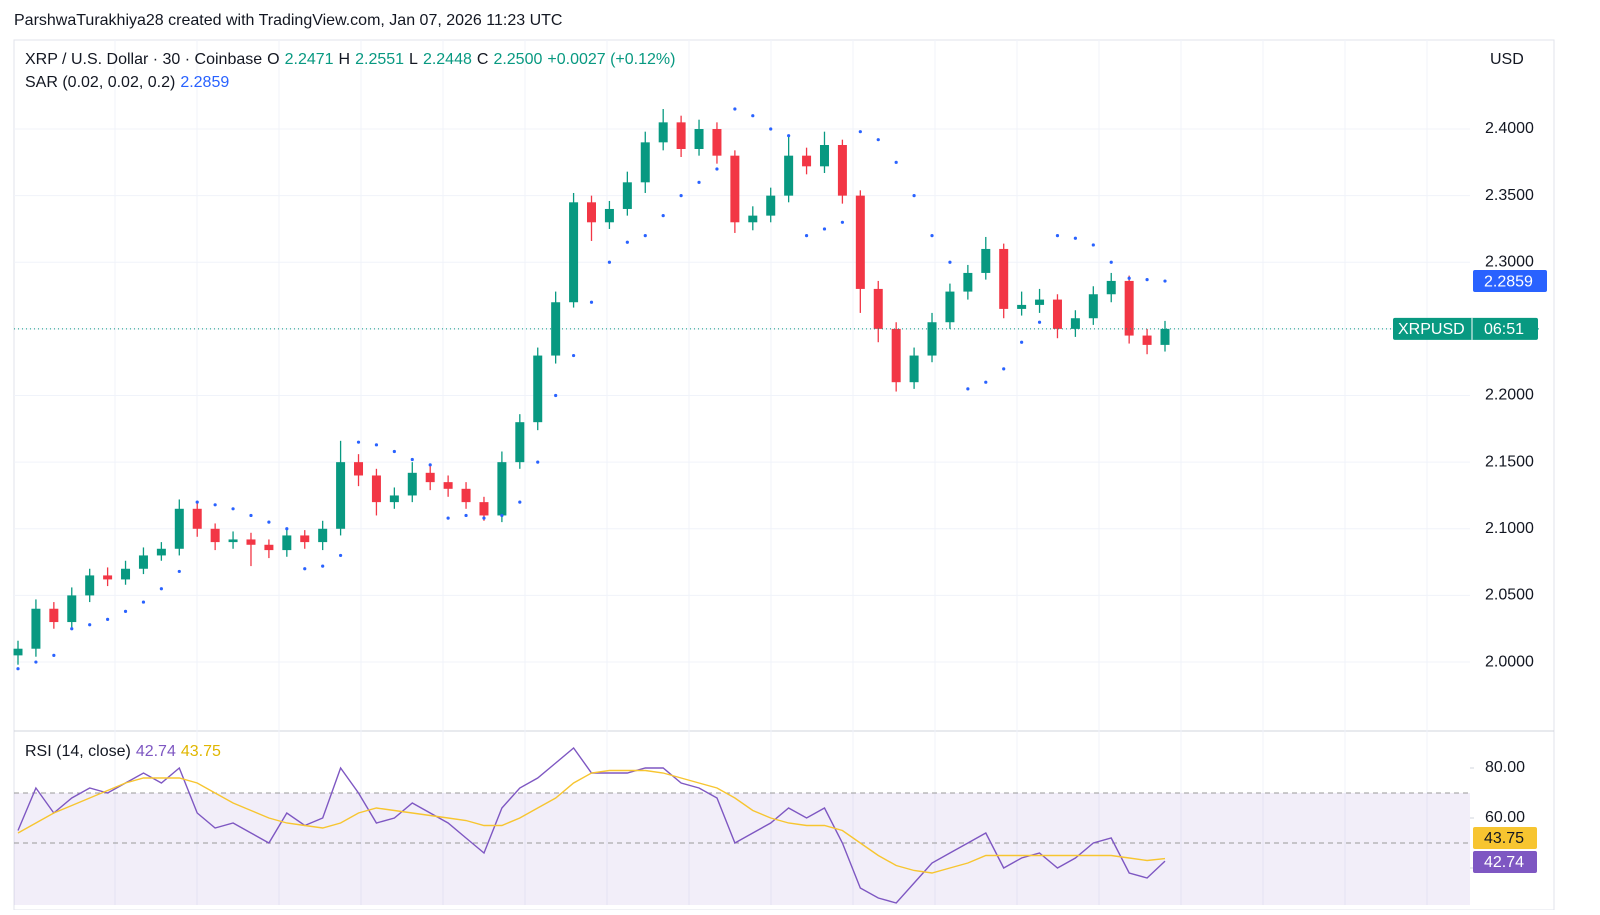 This screenshot has width=1600, height=915. What do you see at coordinates (345, 59) in the screenshot?
I see `legend-item: H` at bounding box center [345, 59].